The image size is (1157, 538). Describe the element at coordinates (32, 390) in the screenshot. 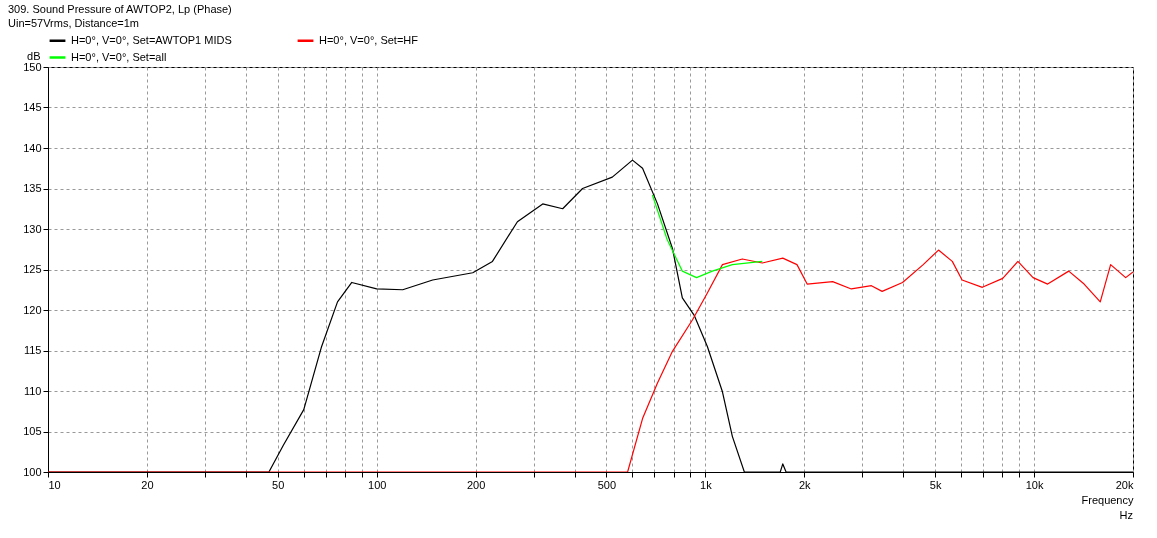

I see `y-tick-label: 110` at that location.